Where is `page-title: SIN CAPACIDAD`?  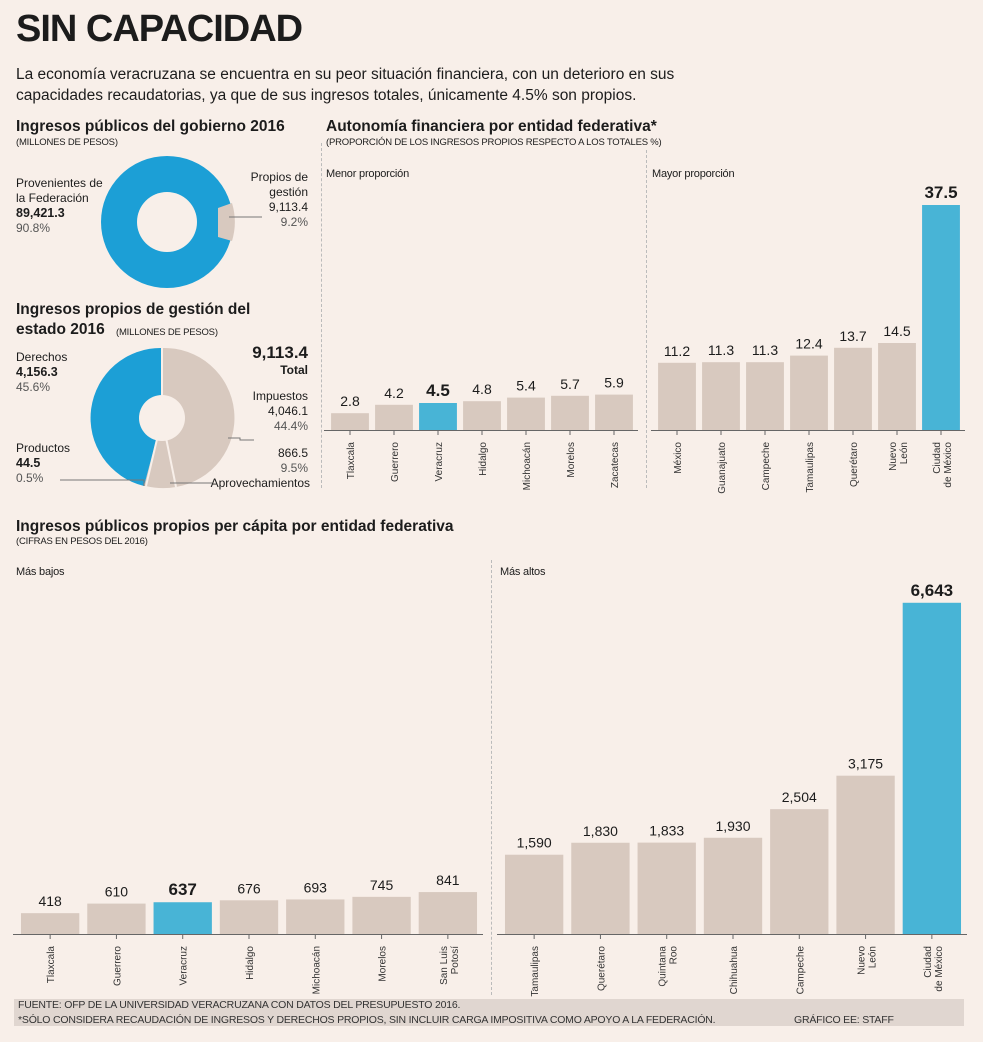 page-title: SIN CAPACIDAD is located at coordinates (159, 29).